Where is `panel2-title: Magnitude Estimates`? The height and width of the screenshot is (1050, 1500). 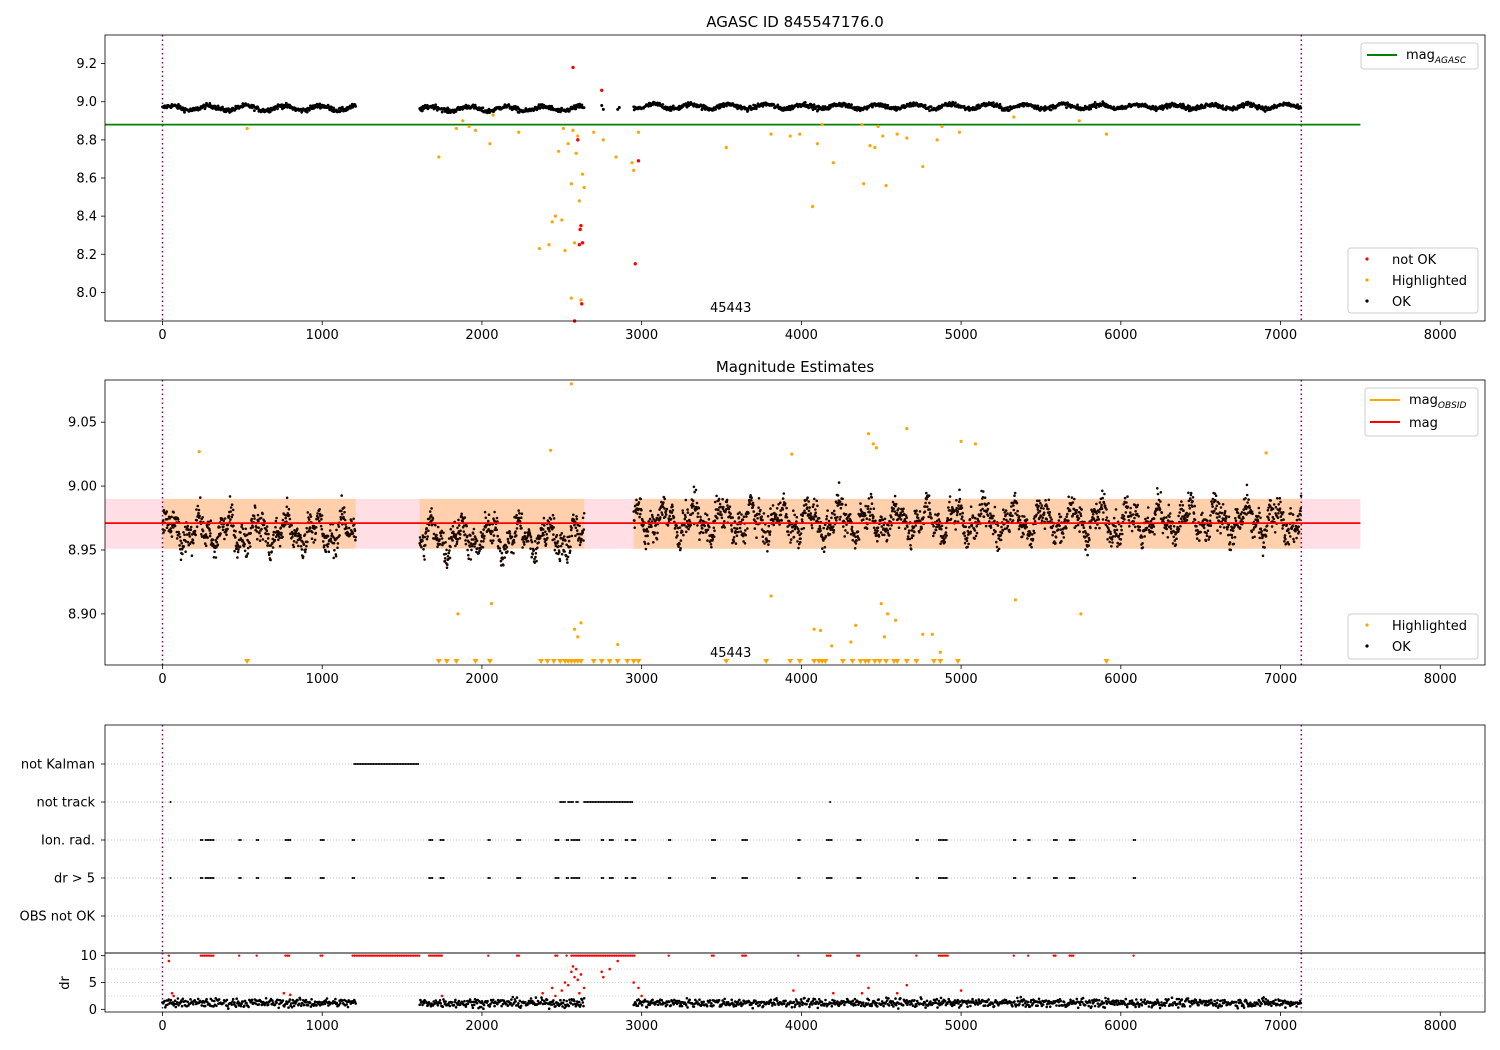 panel2-title: Magnitude Estimates is located at coordinates (795, 367).